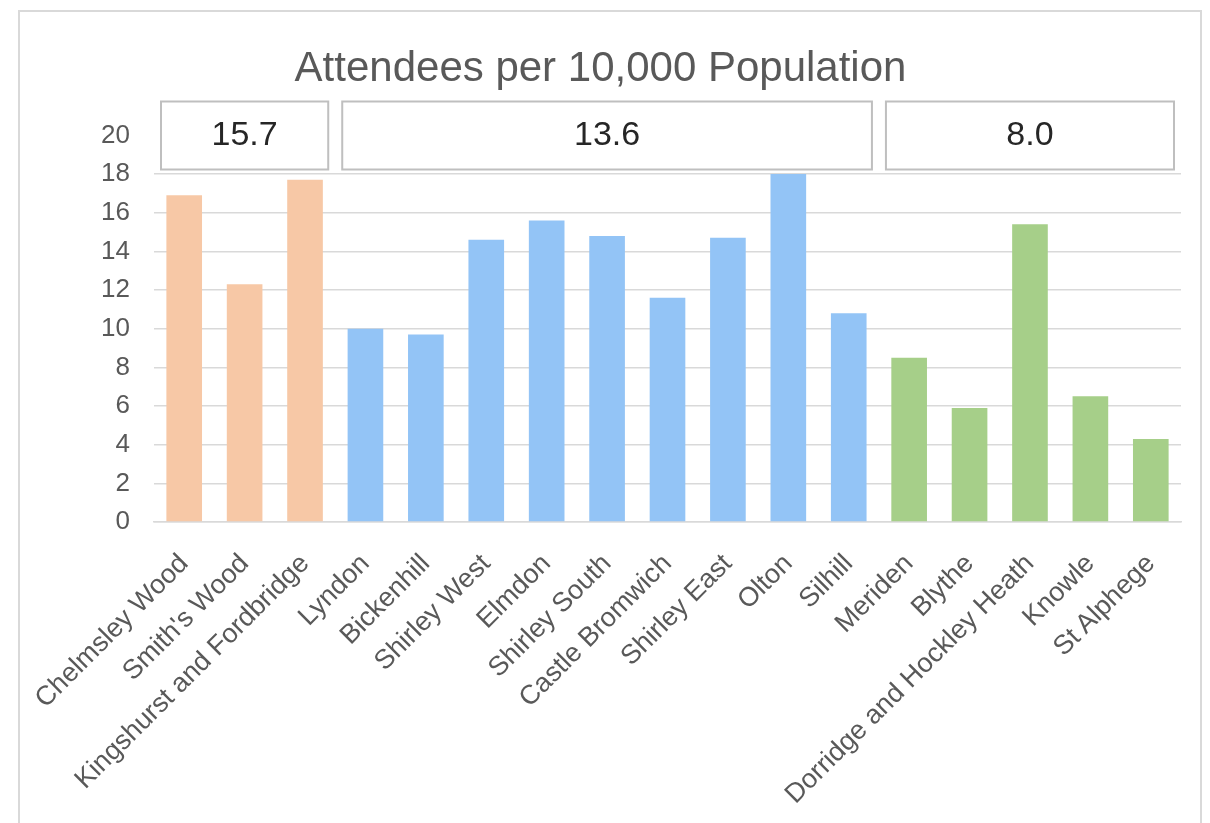  I want to click on annotation: 15.7, so click(244, 132).